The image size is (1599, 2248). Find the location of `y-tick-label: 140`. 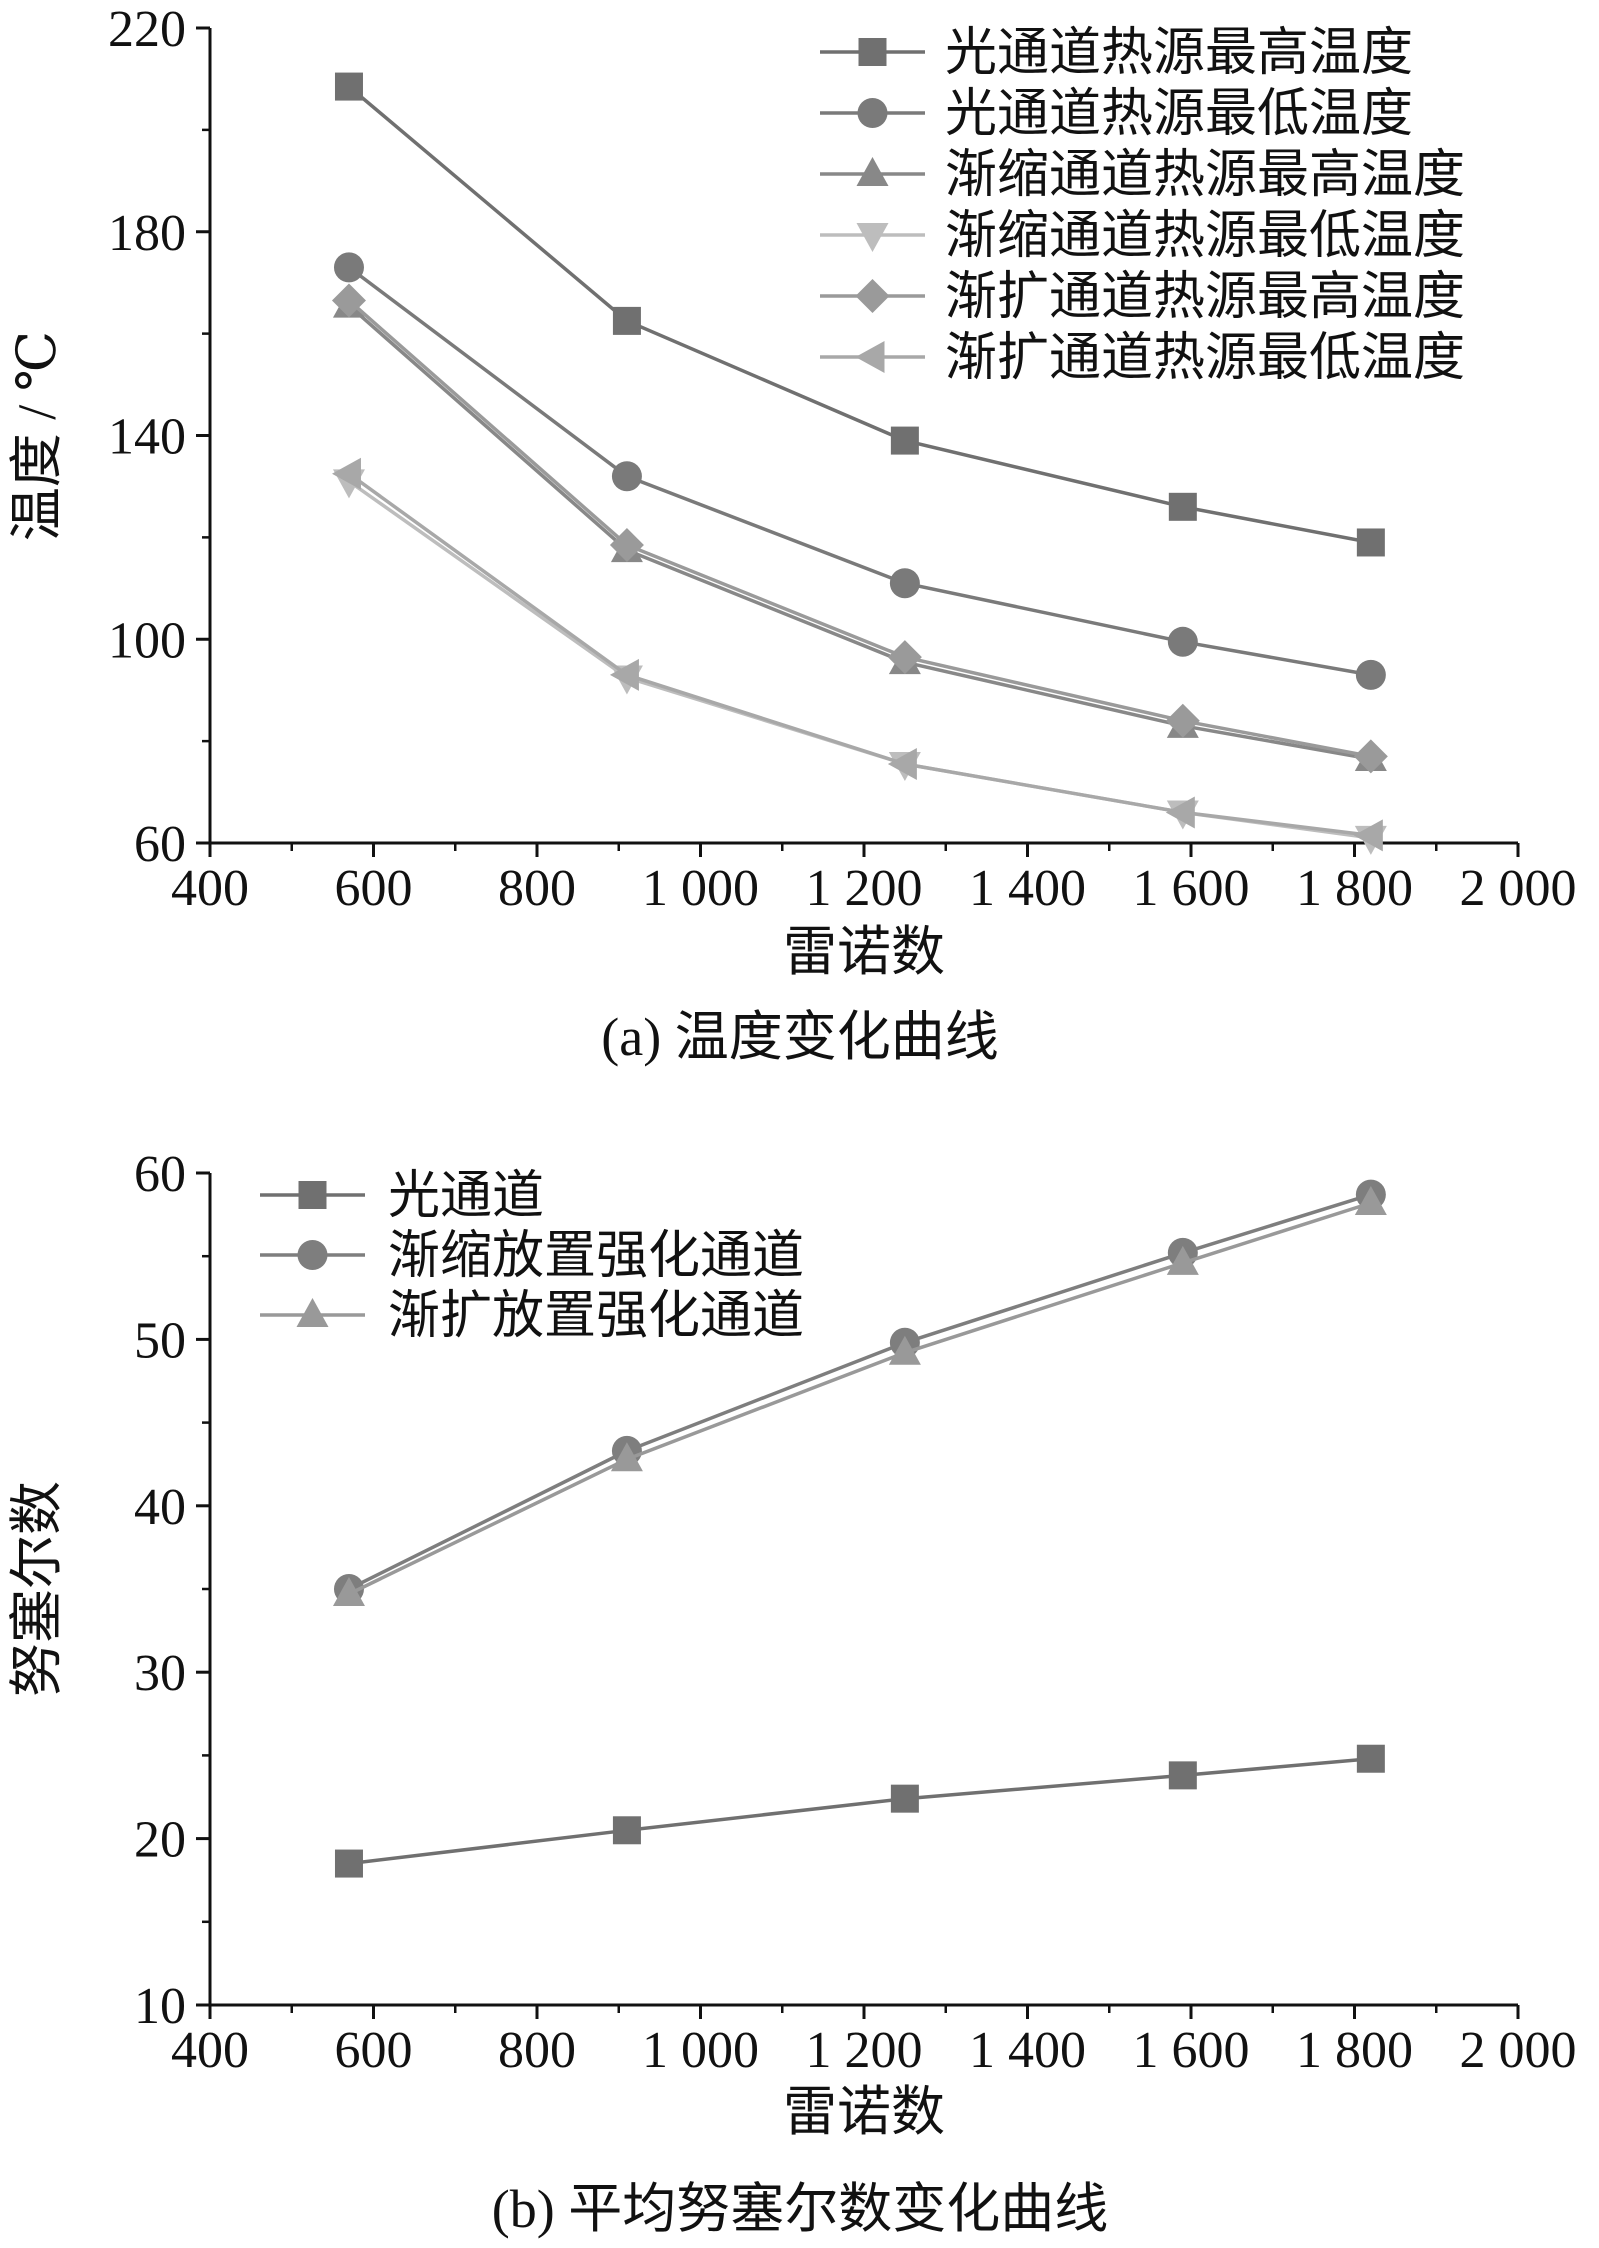

y-tick-label: 140 is located at coordinates (147, 437).